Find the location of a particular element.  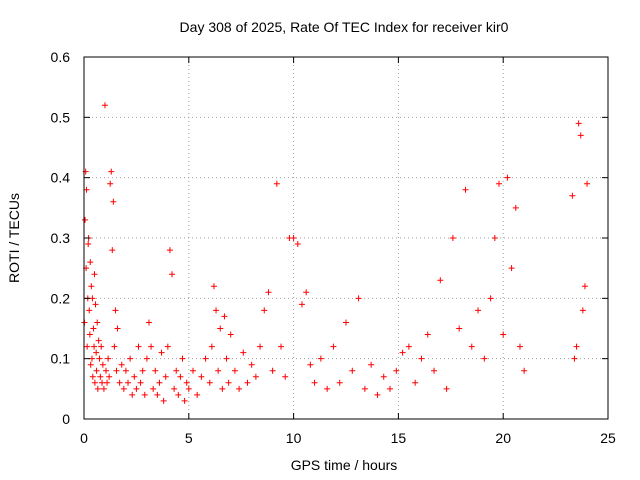

x-tick-label: 25 is located at coordinates (608, 438).